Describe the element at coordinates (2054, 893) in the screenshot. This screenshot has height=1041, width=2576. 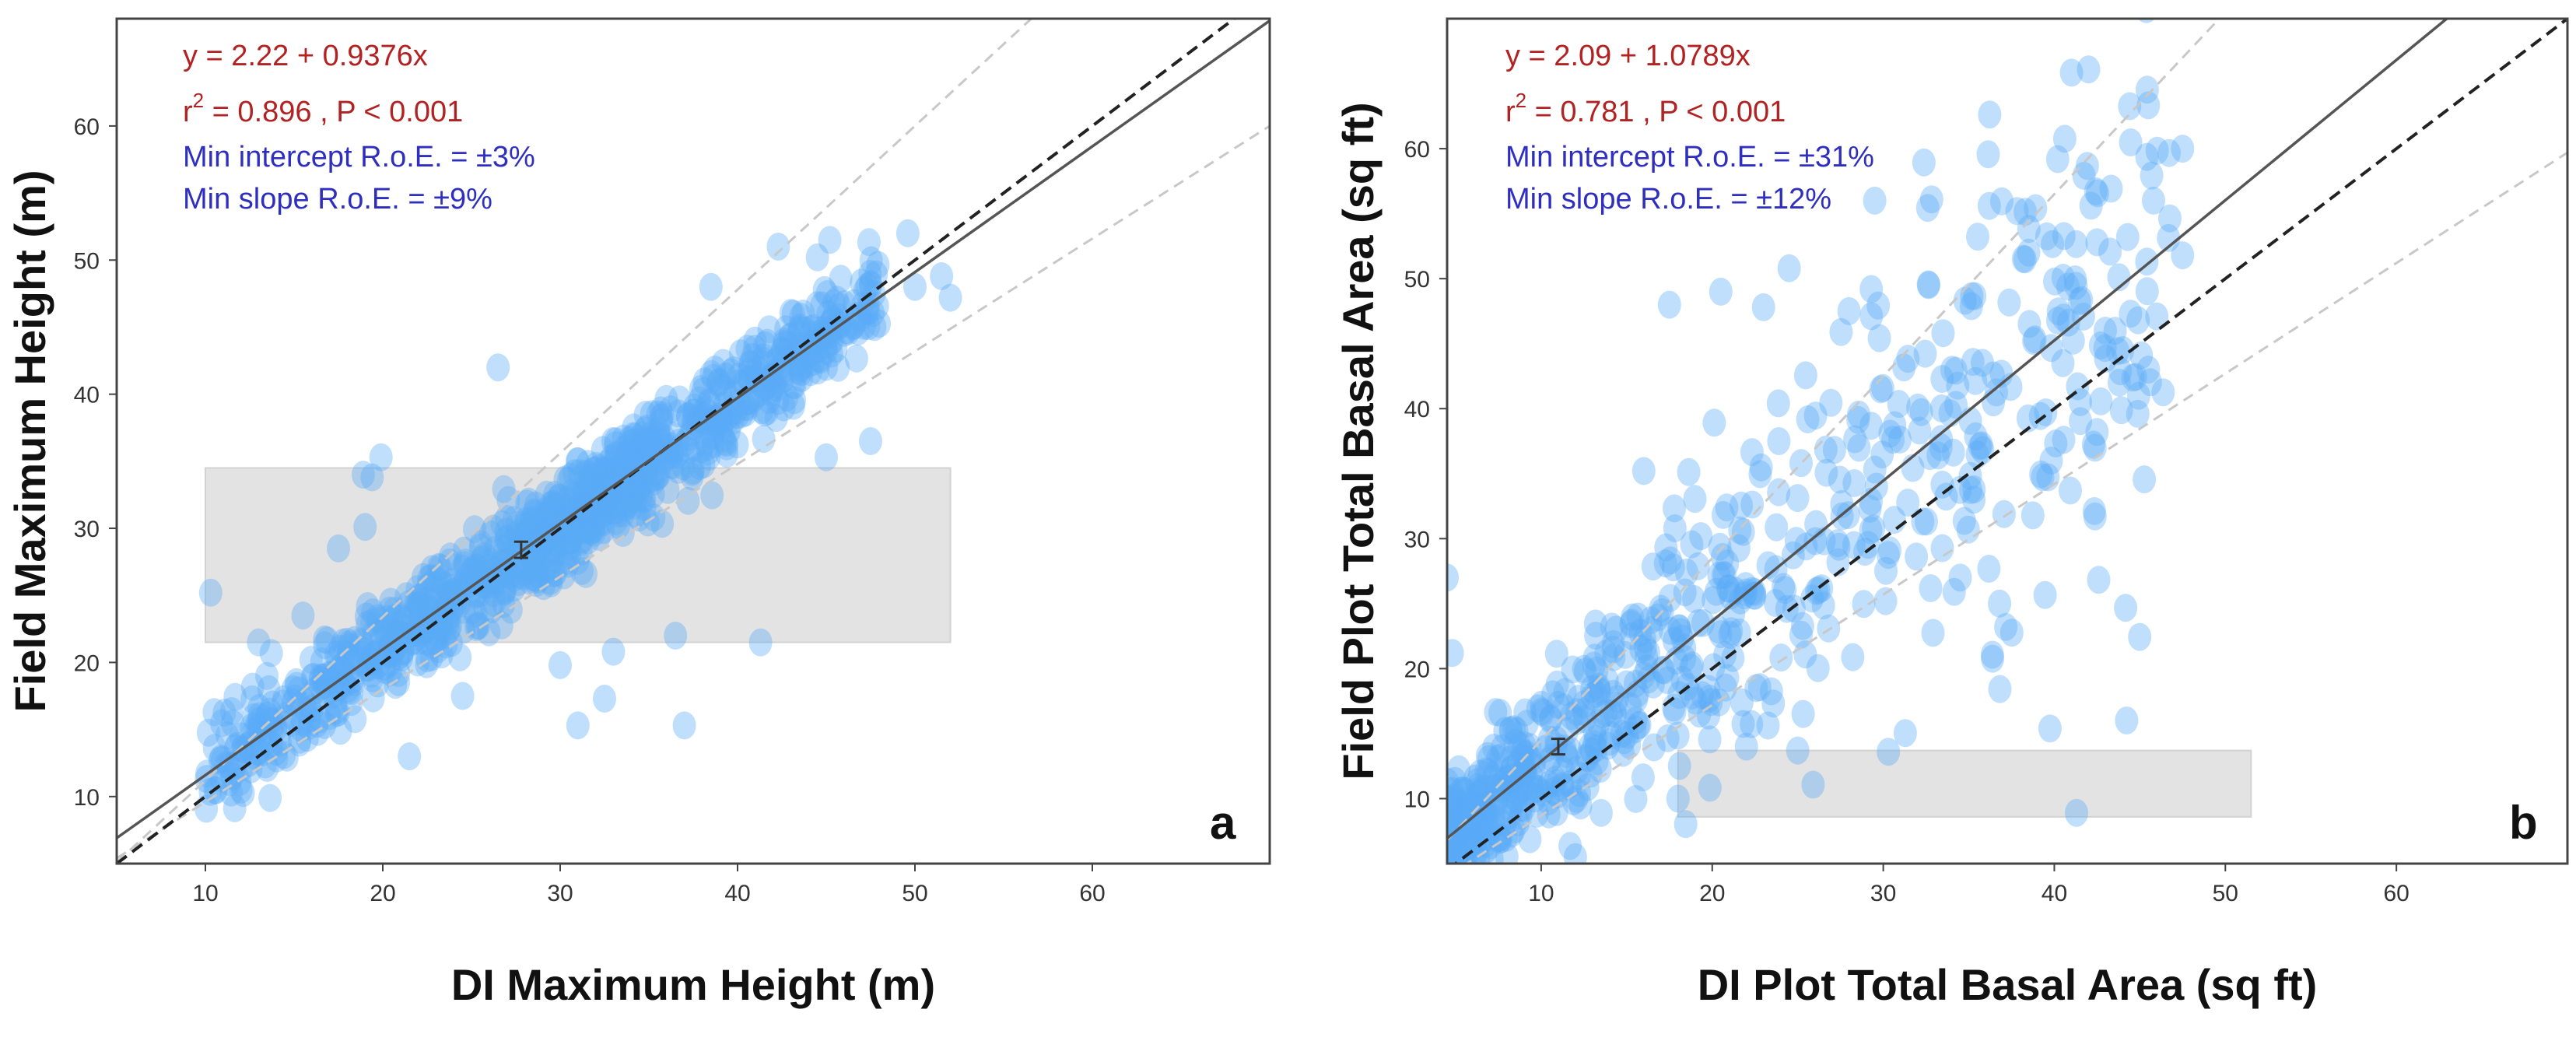
I see `x-tick-label: 40` at that location.